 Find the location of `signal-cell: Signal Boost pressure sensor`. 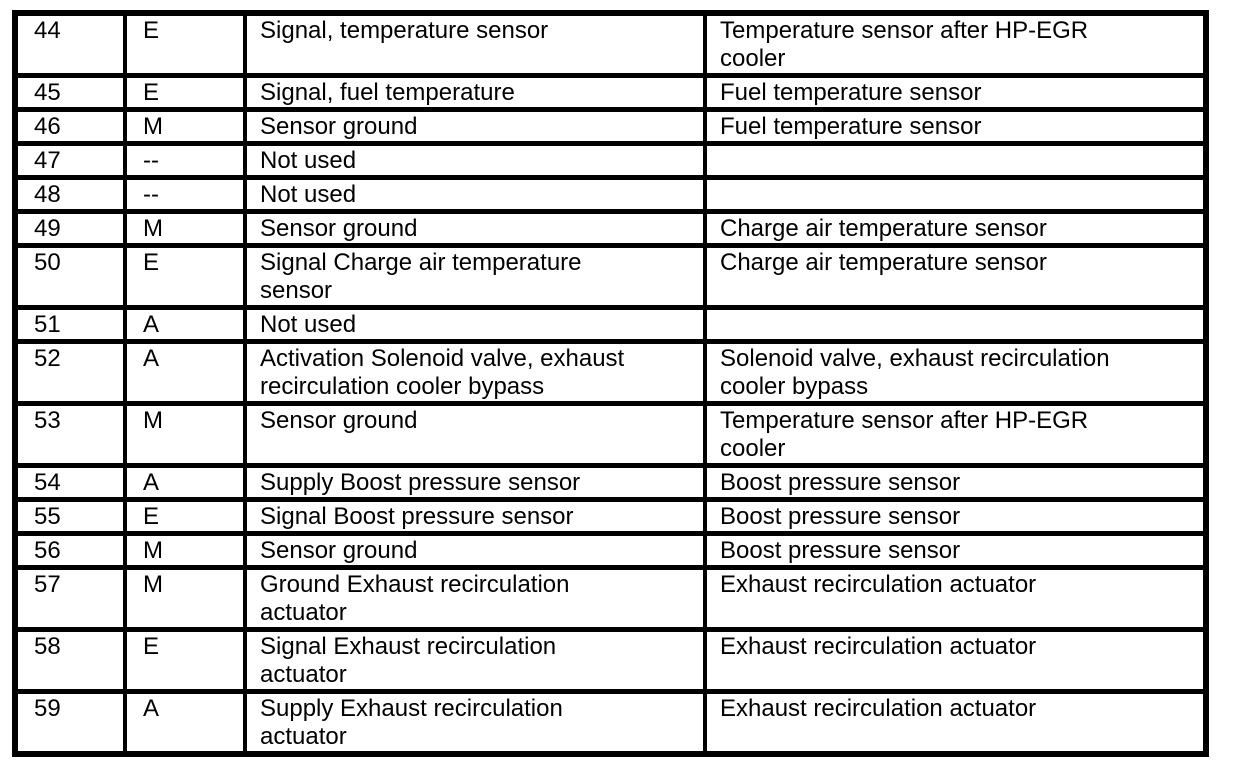

signal-cell: Signal Boost pressure sensor is located at coordinates (475, 516).